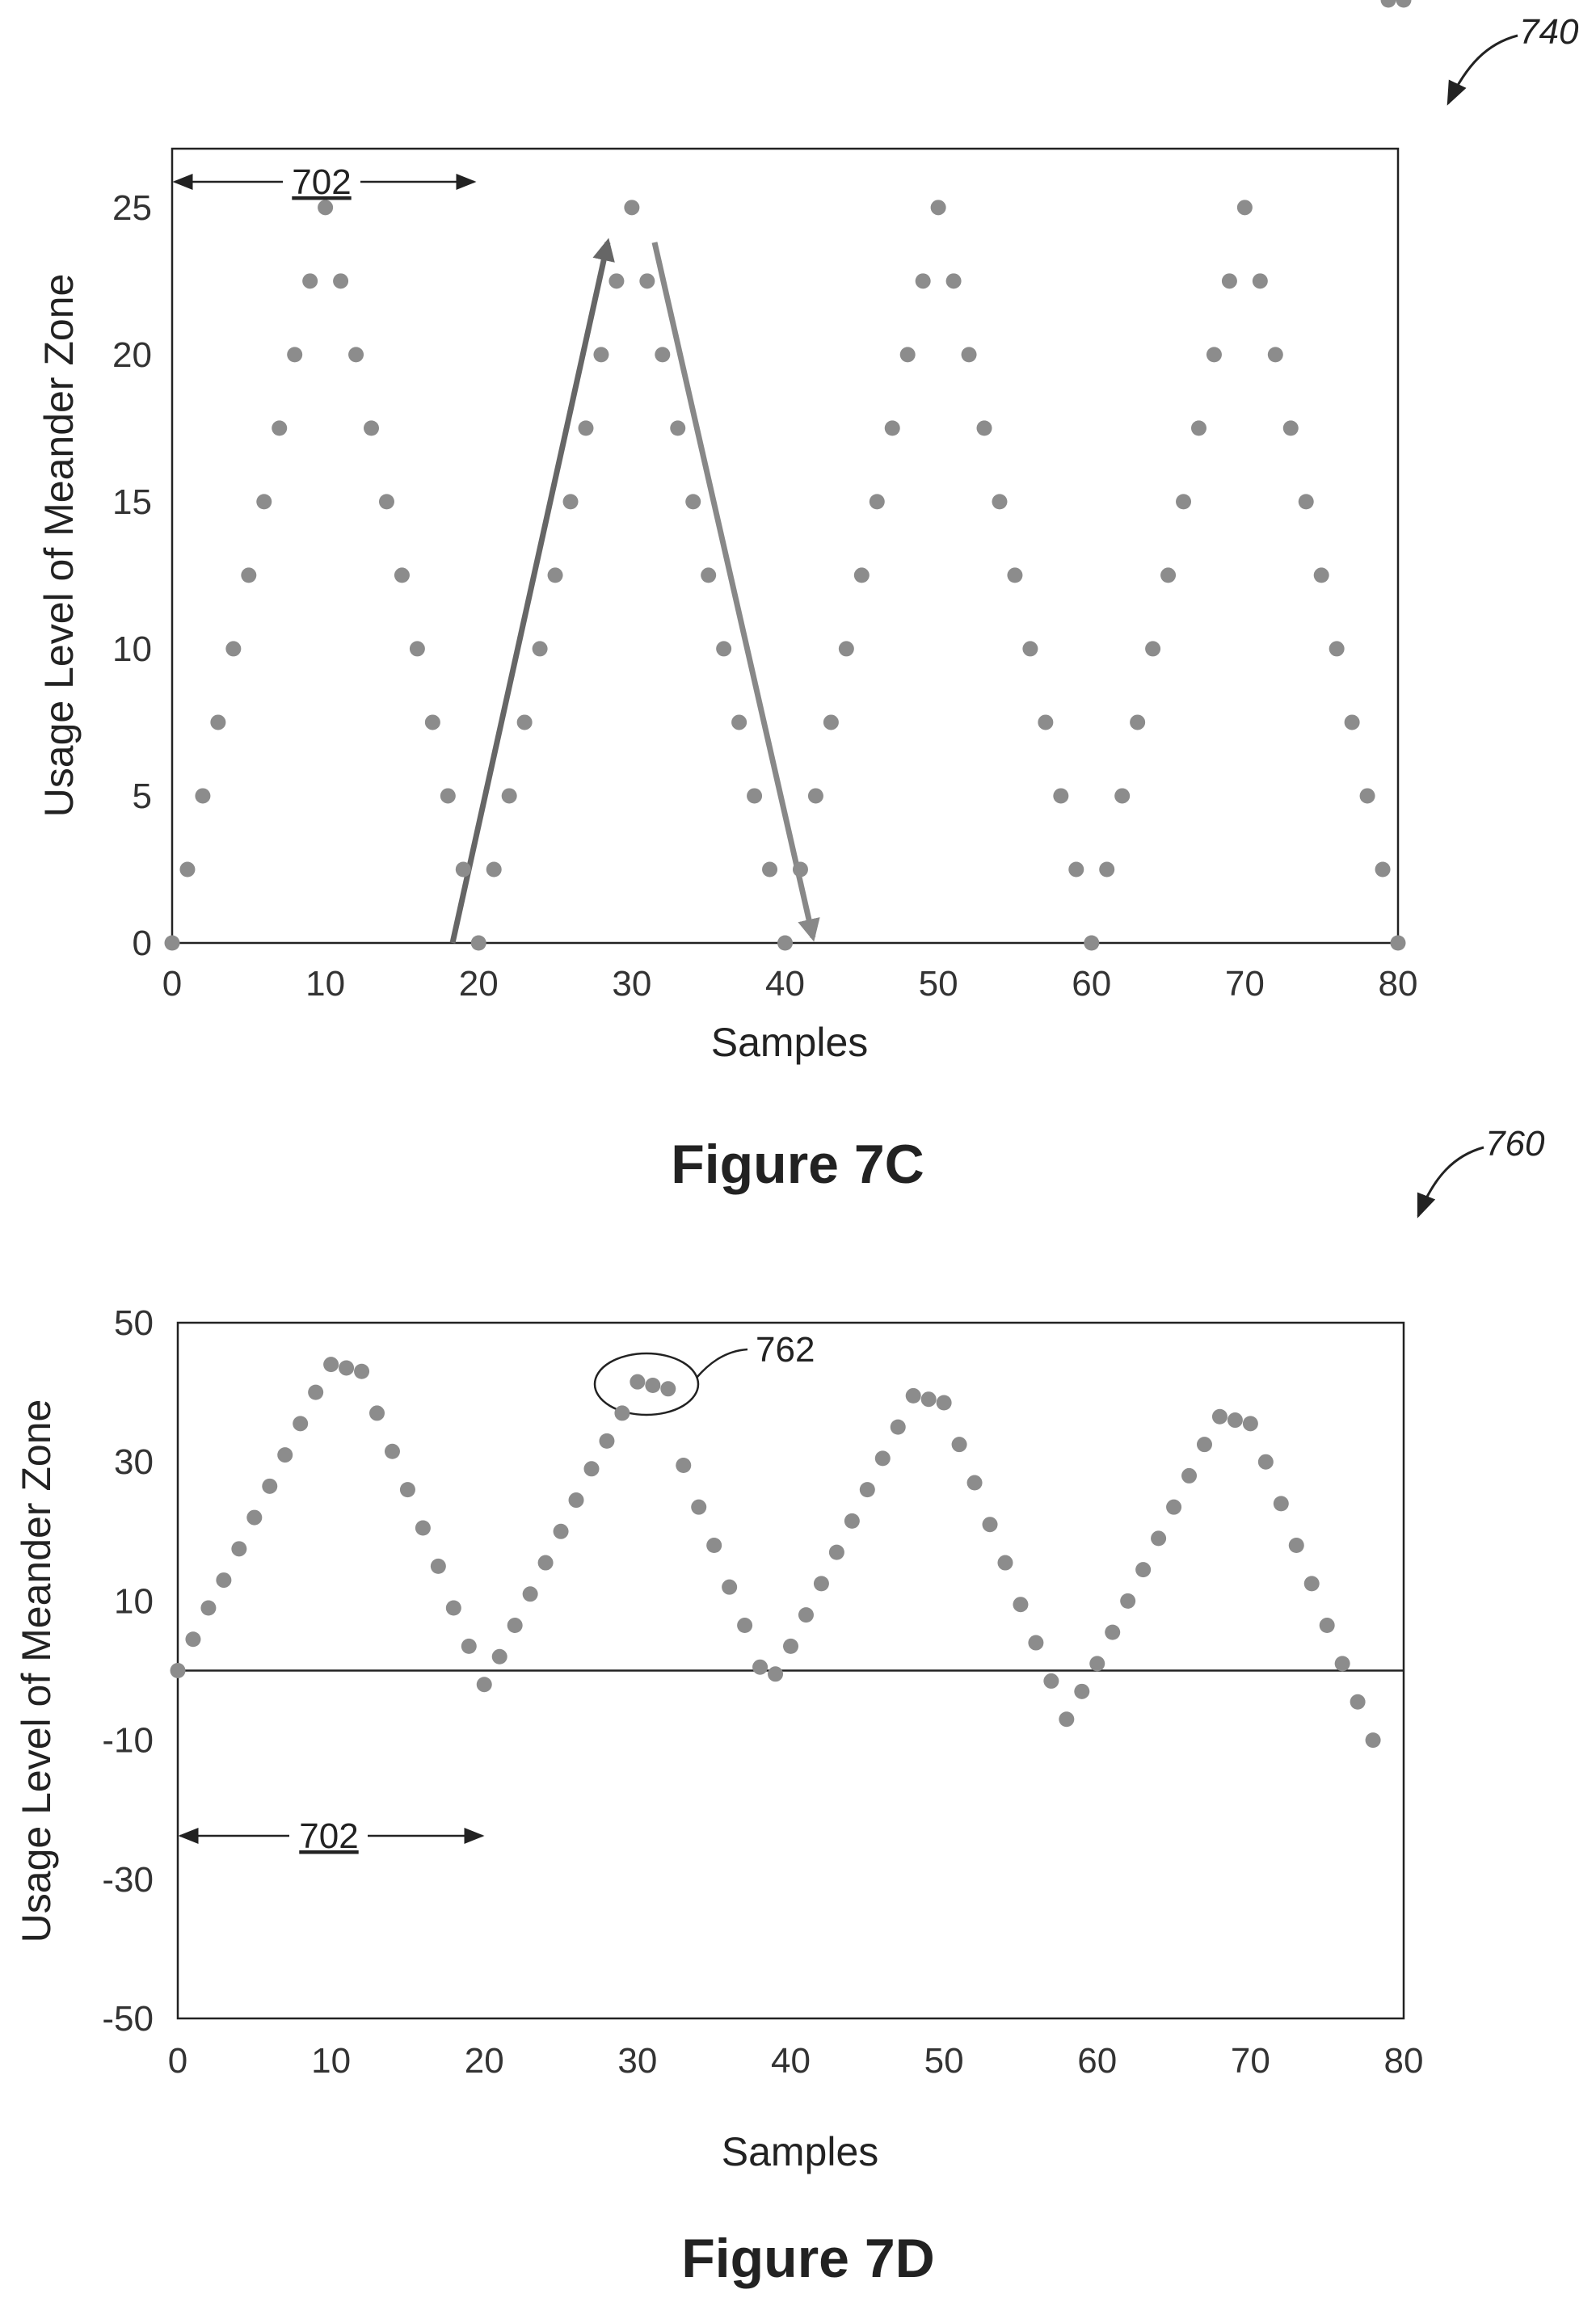  I want to click on x-tick-label: 20, so click(485, 2061).